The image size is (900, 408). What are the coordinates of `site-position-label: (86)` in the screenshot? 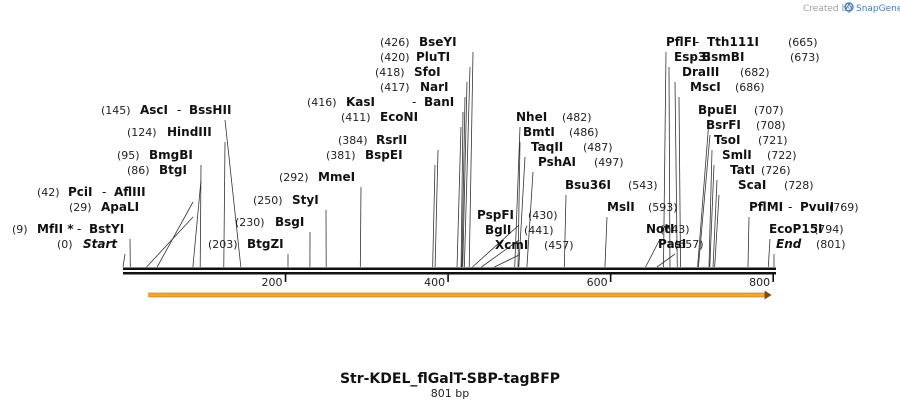 It's located at (138, 170).